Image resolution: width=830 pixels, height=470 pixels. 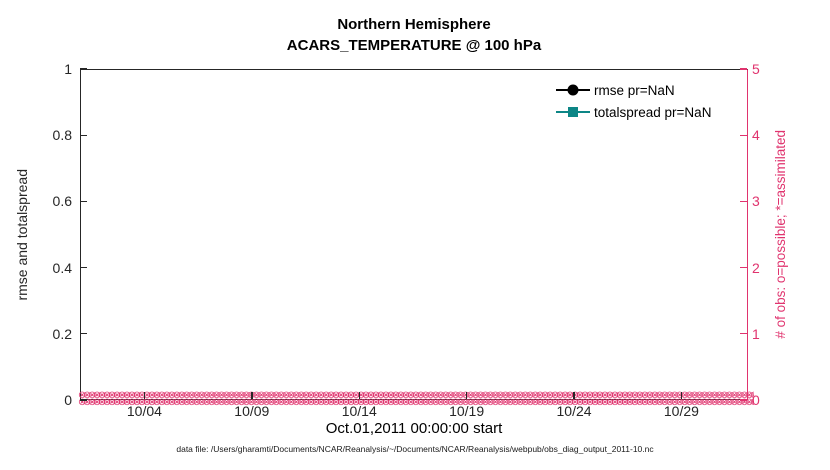 I want to click on legend-label-totalspread: totalspread pr=NaN, so click(x=653, y=112).